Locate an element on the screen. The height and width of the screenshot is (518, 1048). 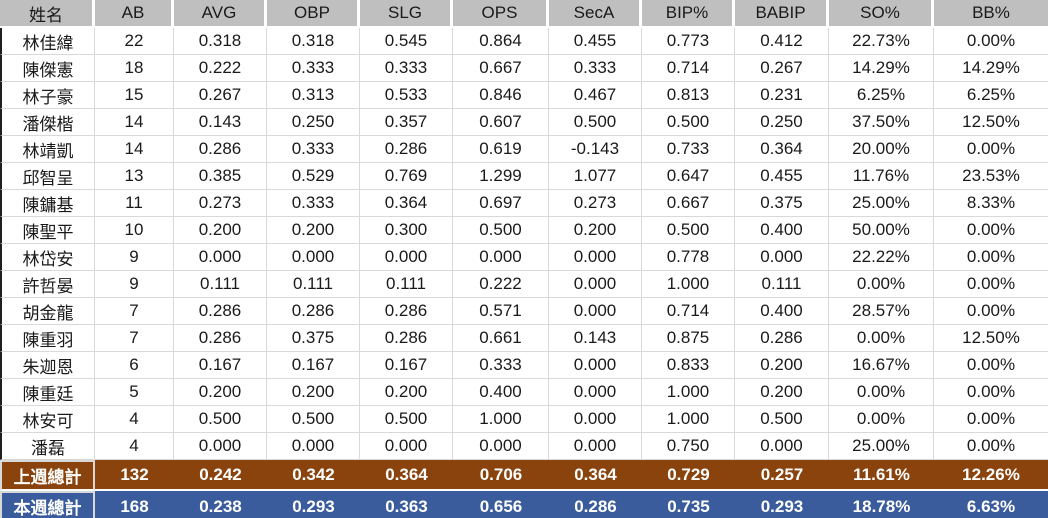
stat-cell: 0.846 is located at coordinates (501, 95).